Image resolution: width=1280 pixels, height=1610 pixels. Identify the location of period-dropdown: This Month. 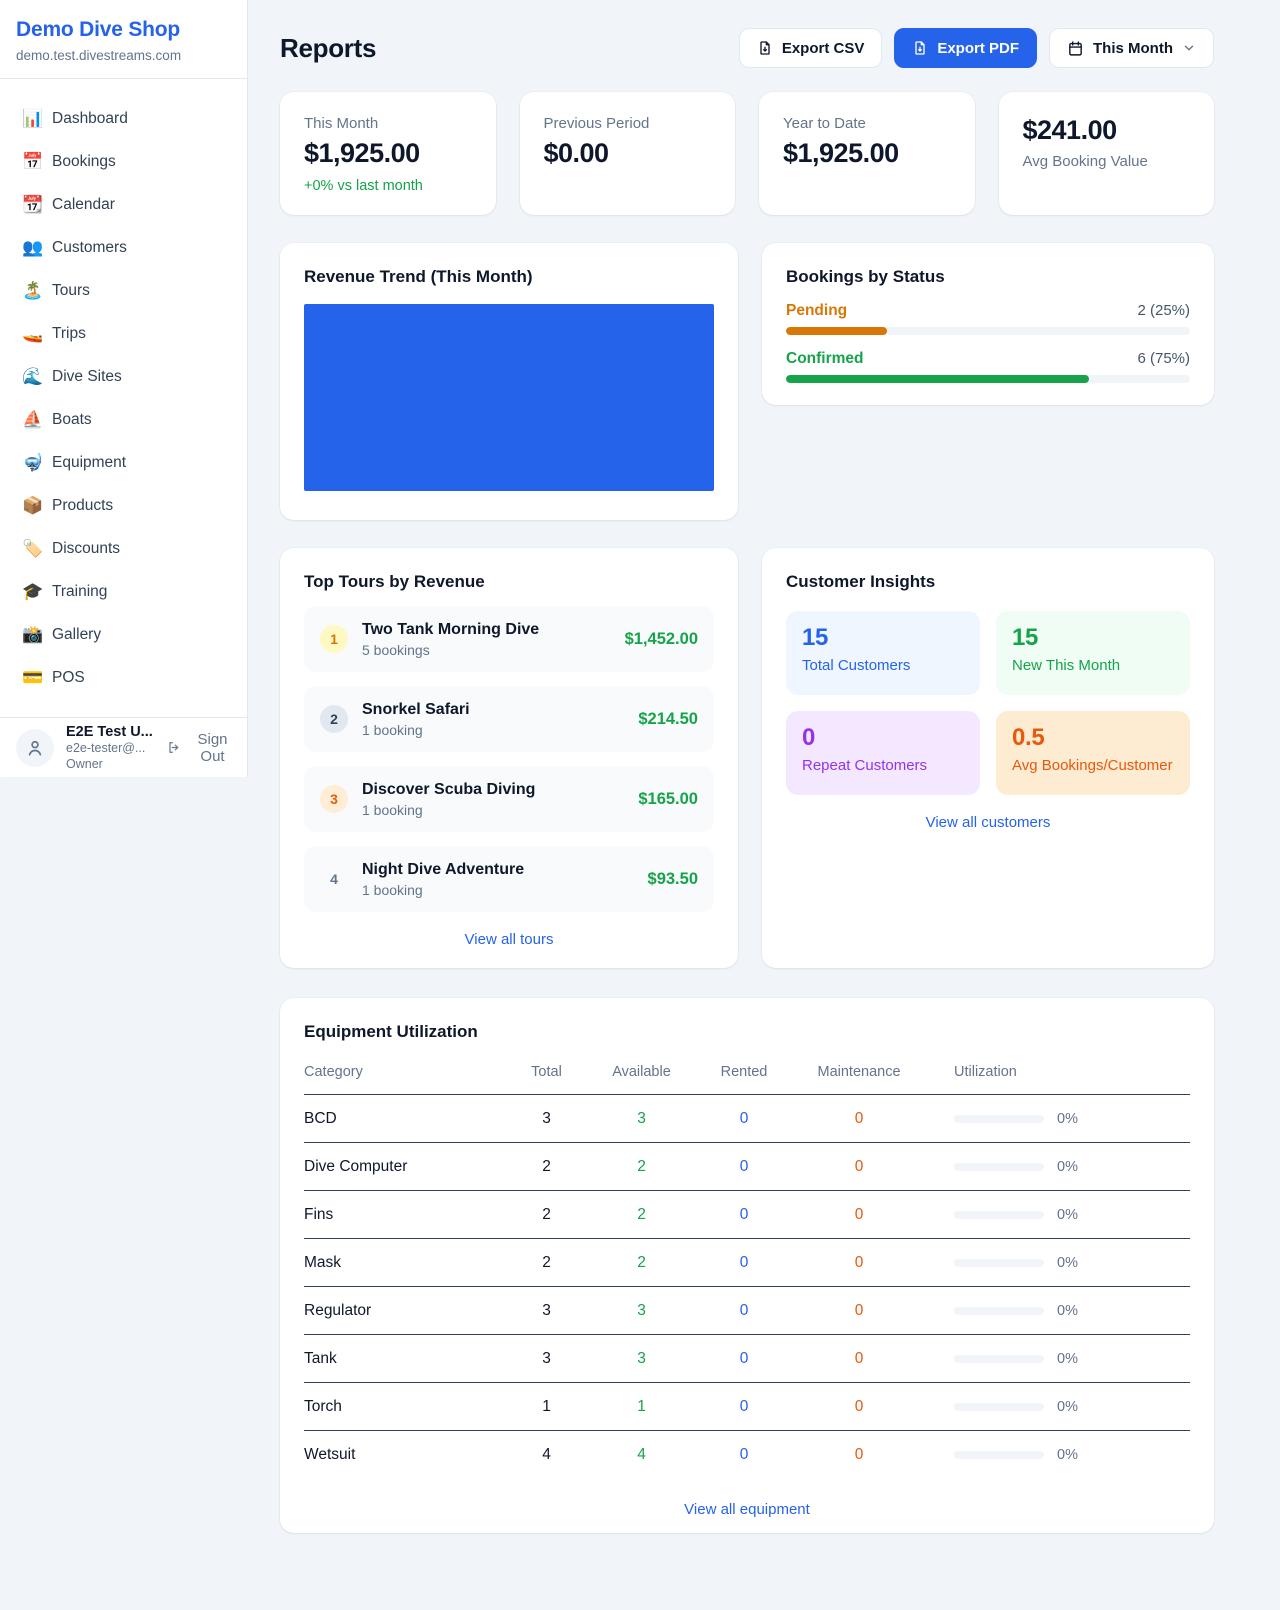
(1131, 48).